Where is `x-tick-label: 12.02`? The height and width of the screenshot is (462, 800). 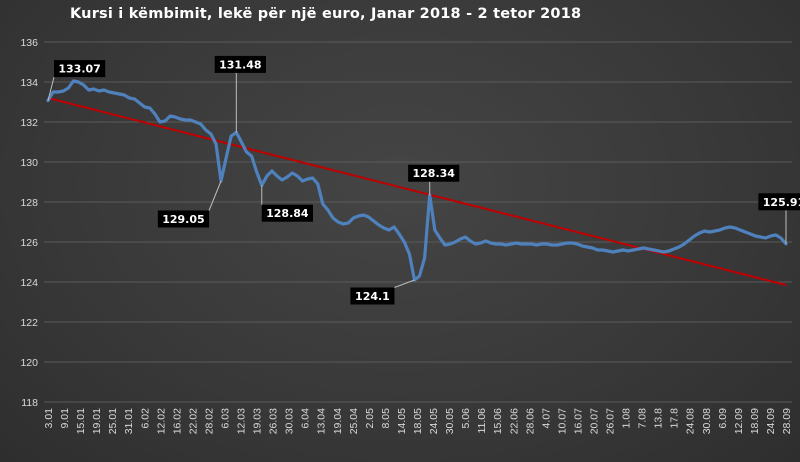 x-tick-label: 12.02 is located at coordinates (161, 421).